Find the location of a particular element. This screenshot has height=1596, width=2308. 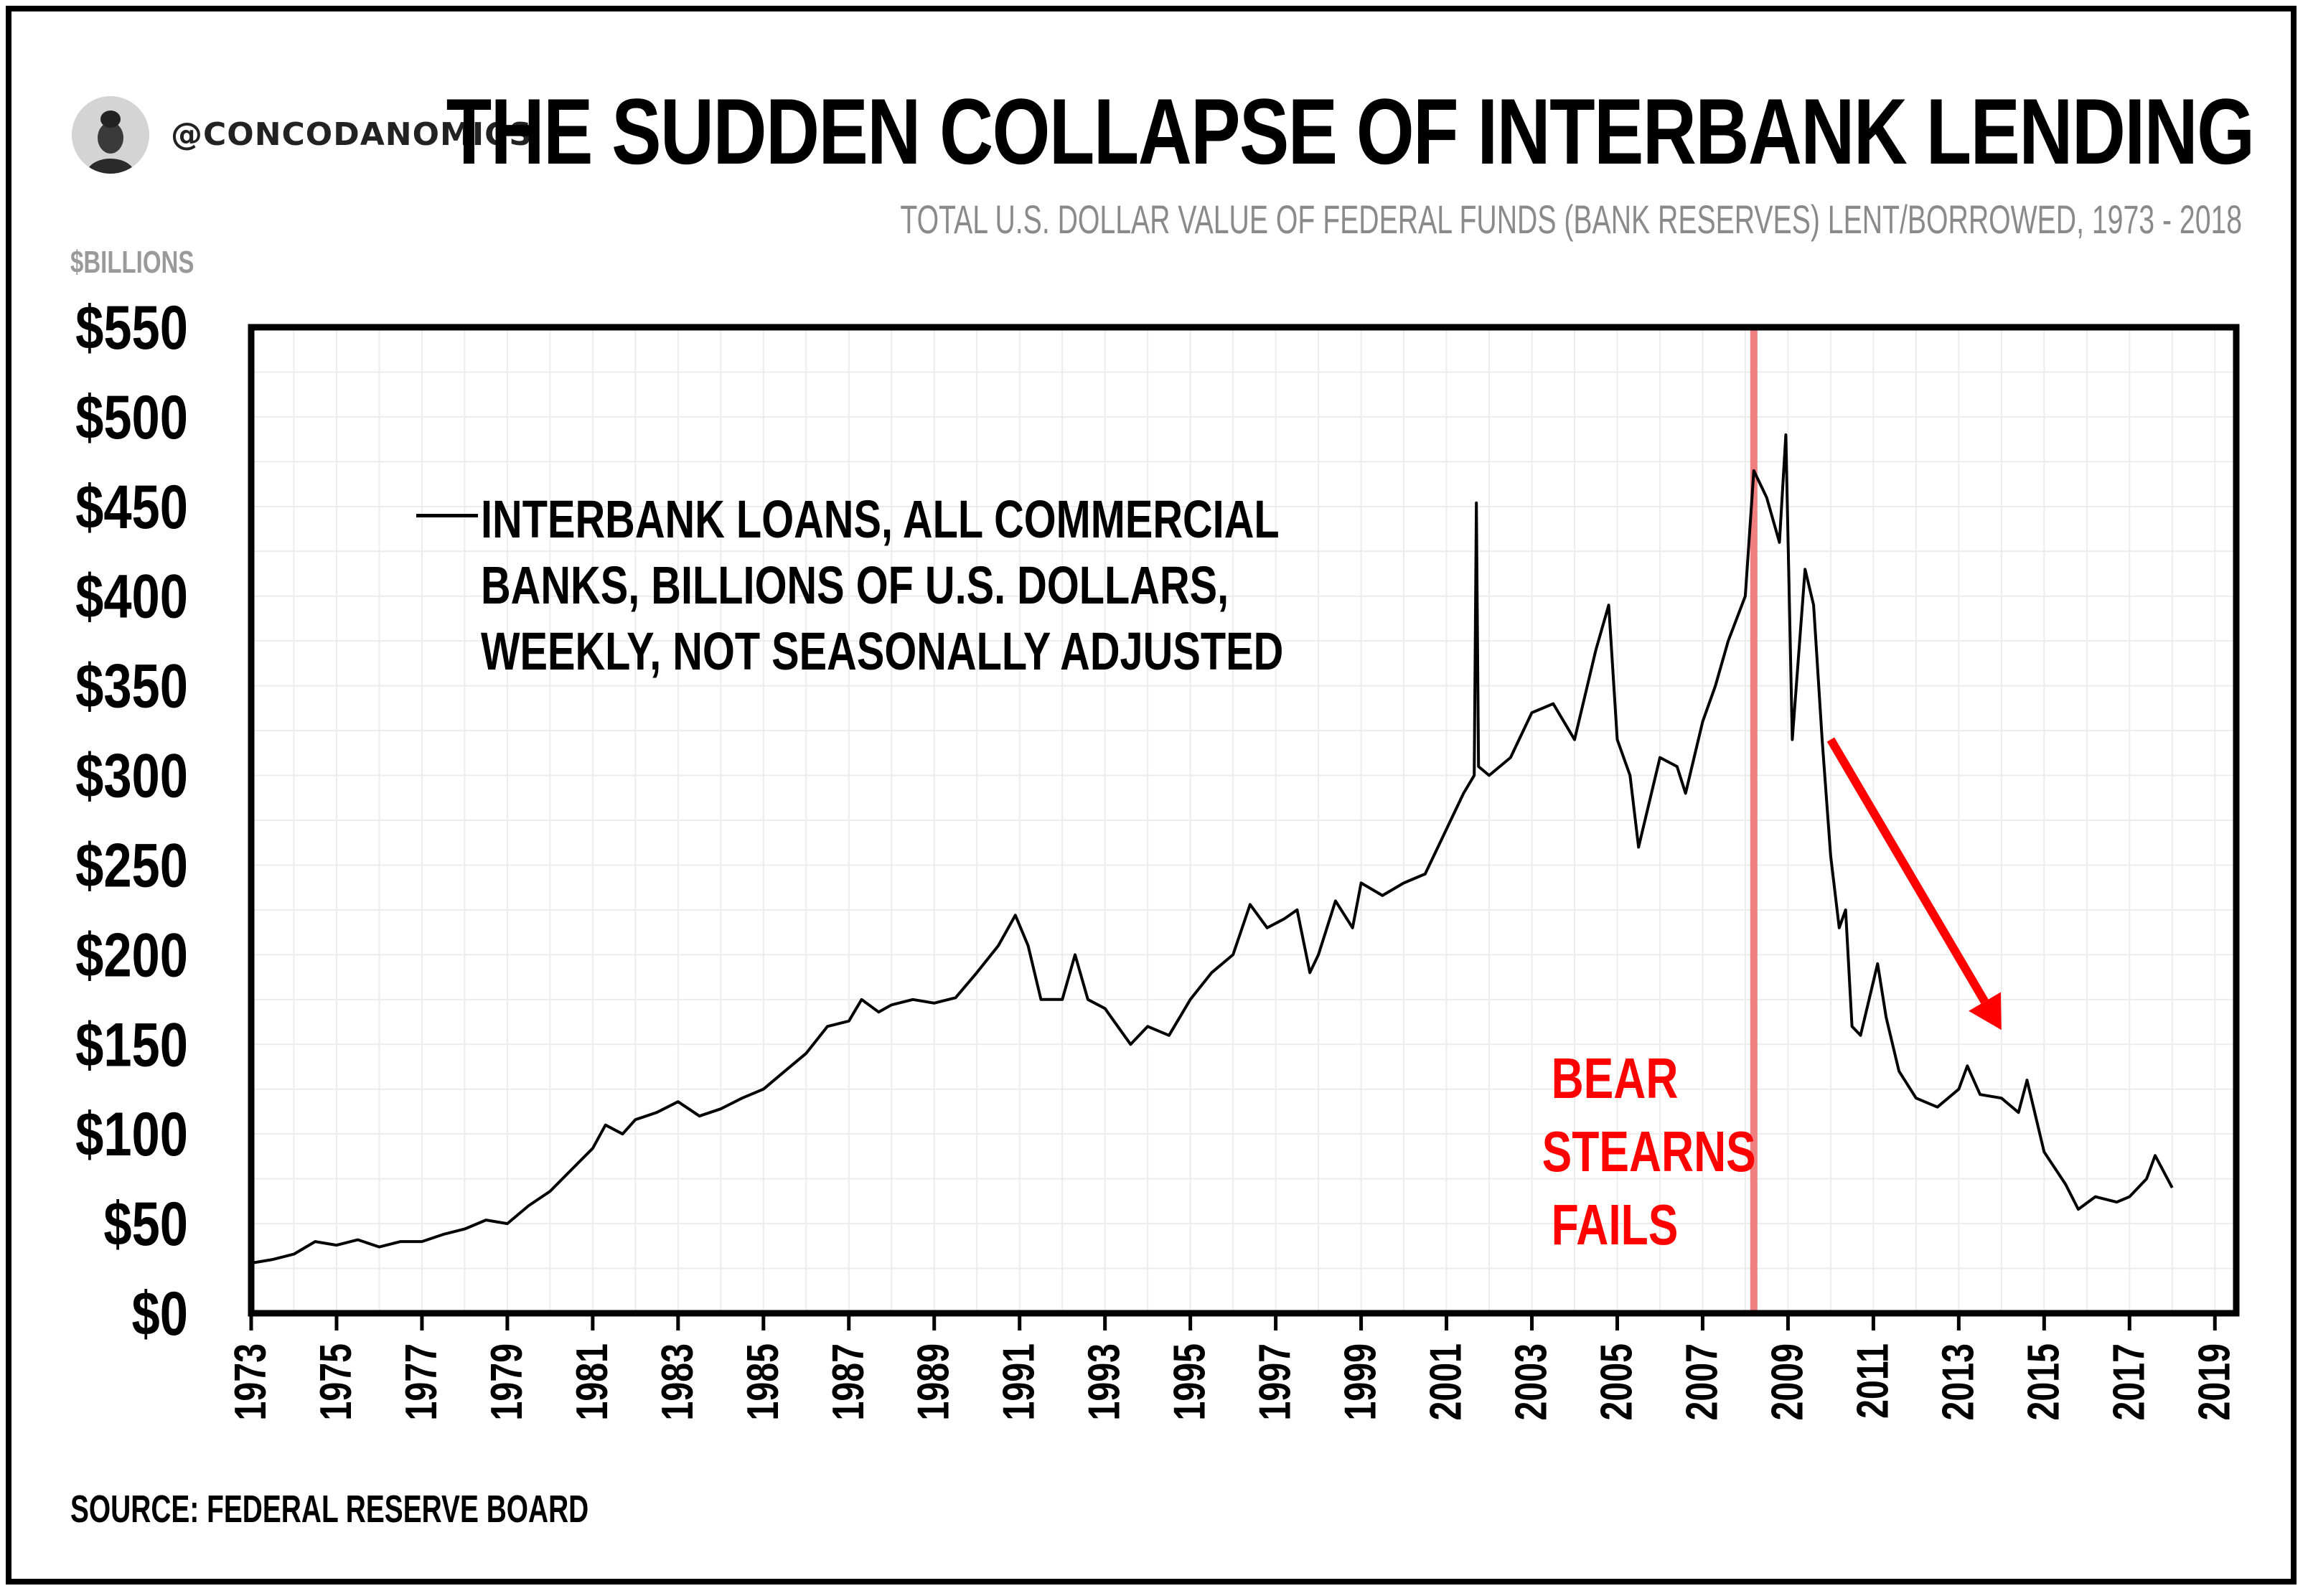

y-tick-label: $300 is located at coordinates (131, 775).